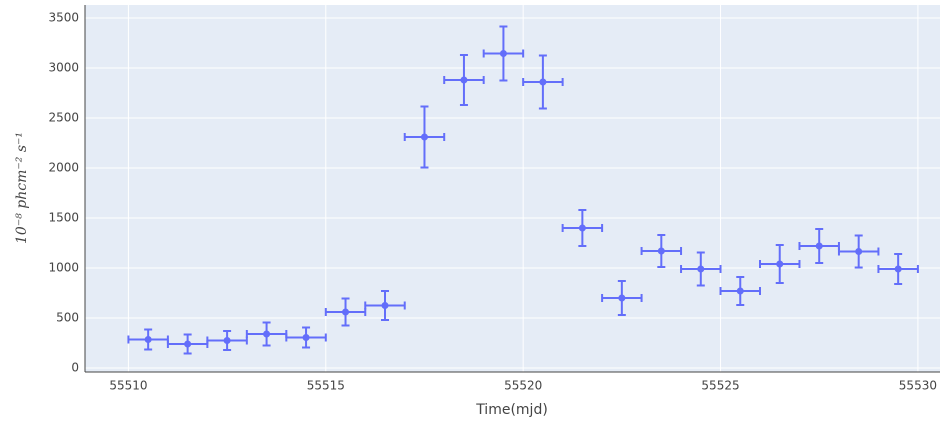 This screenshot has height=421, width=944. Describe the element at coordinates (918, 386) in the screenshot. I see `x-tick-label: 55530` at that location.